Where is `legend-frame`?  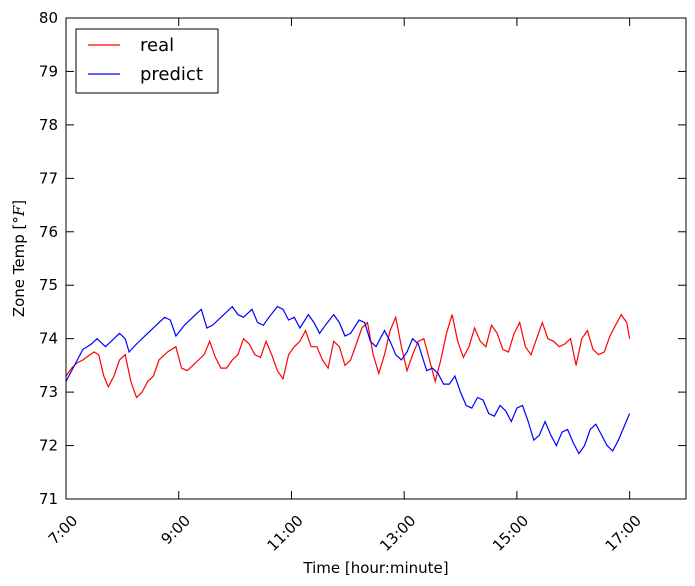 legend-frame is located at coordinates (147, 61).